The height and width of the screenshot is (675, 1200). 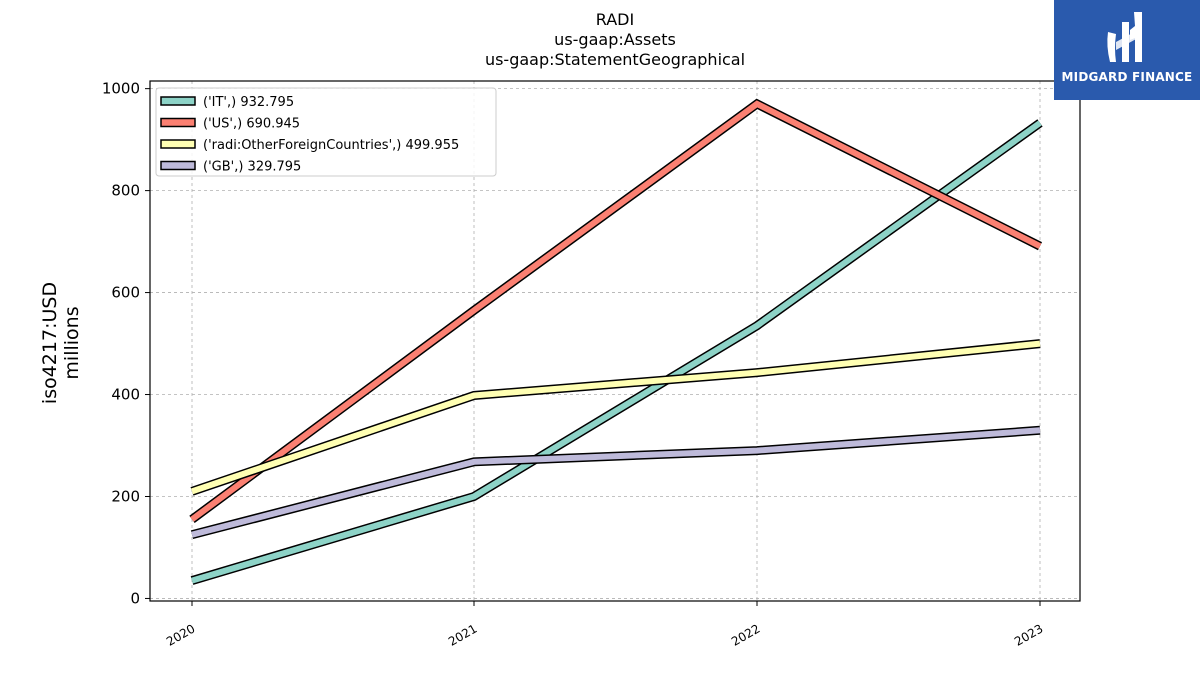 I want to click on legend-label-0: ('IT',) 932.795, so click(x=248, y=102).